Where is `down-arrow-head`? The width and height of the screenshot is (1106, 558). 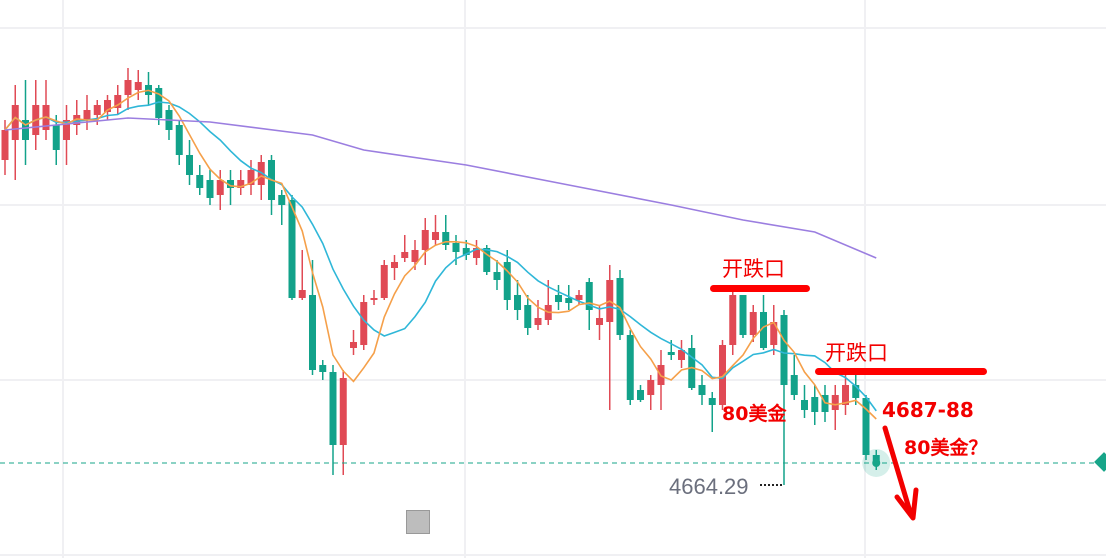
down-arrow-head is located at coordinates (906, 504).